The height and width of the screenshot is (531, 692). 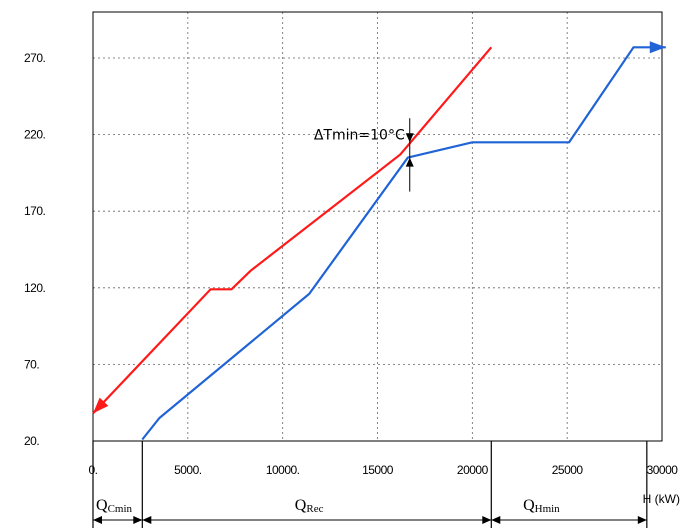 What do you see at coordinates (661, 499) in the screenshot?
I see `x-axis-label: H (kW)` at bounding box center [661, 499].